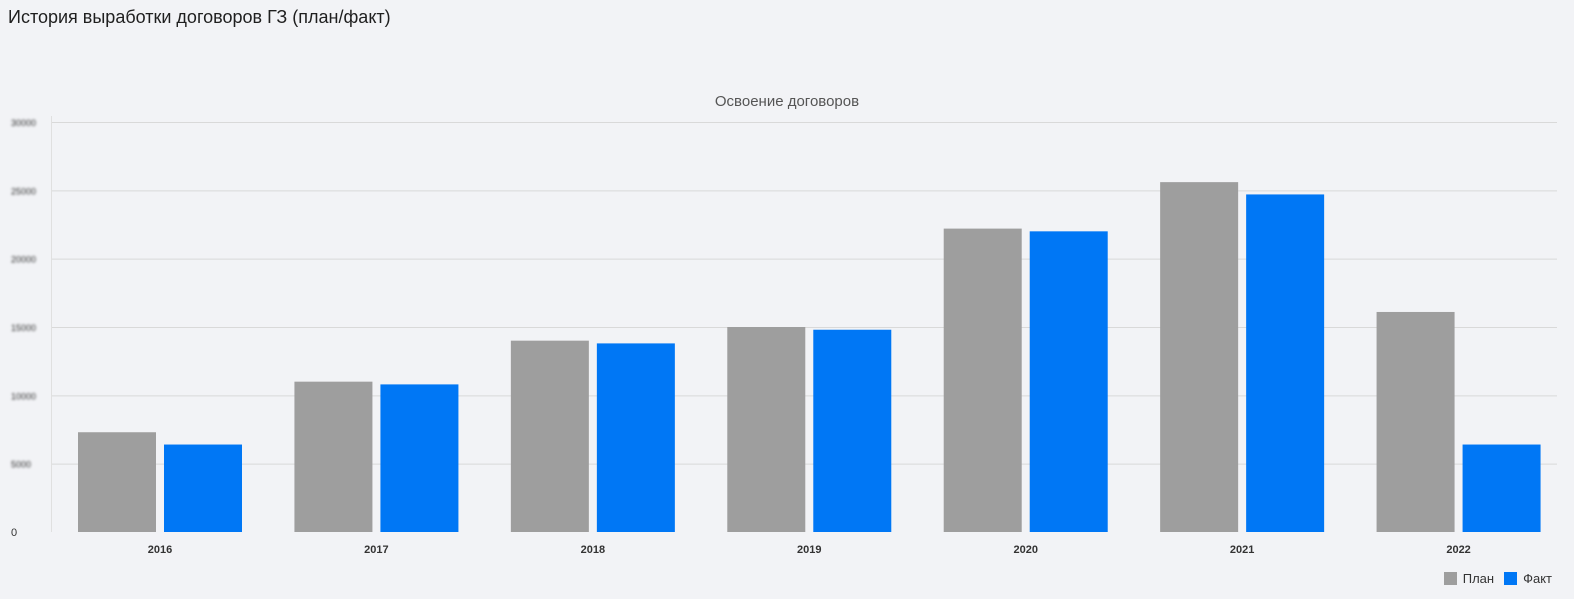 This screenshot has width=1574, height=599. I want to click on legend-swatch-fact, so click(1511, 578).